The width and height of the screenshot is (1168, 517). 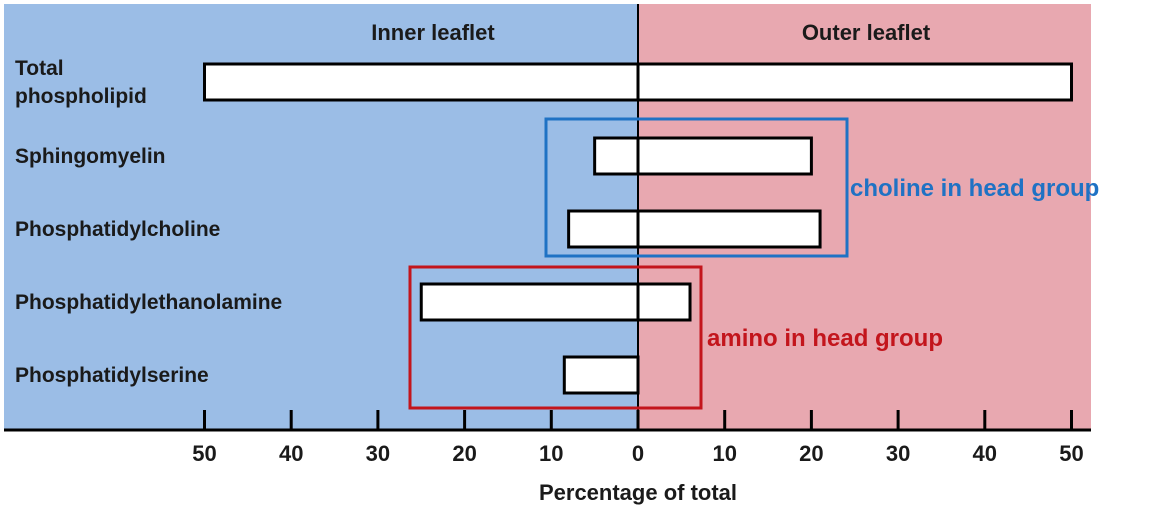 I want to click on annotation-text-choline: choline in head group, so click(x=974, y=188).